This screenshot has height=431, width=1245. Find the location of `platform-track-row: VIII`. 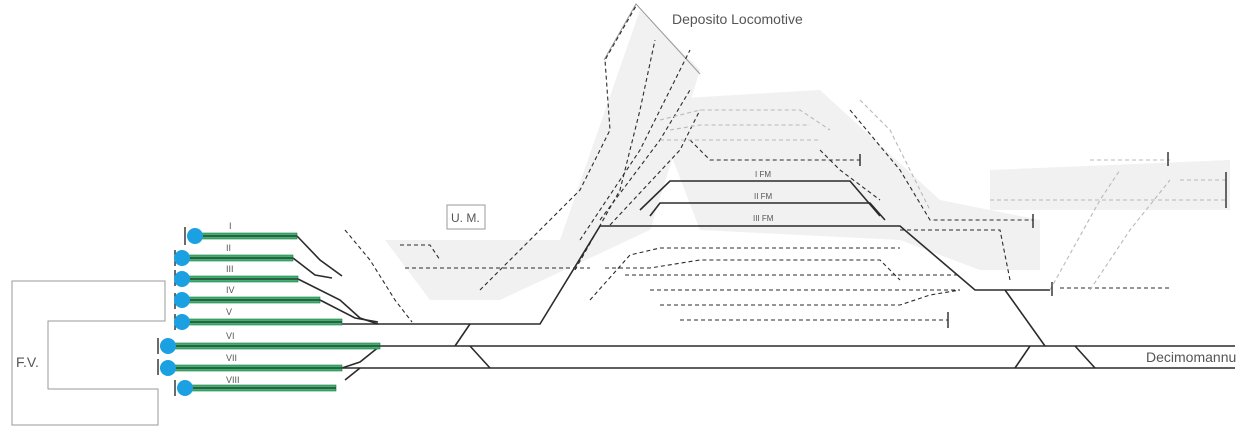

platform-track-row: VIII is located at coordinates (257, 385).